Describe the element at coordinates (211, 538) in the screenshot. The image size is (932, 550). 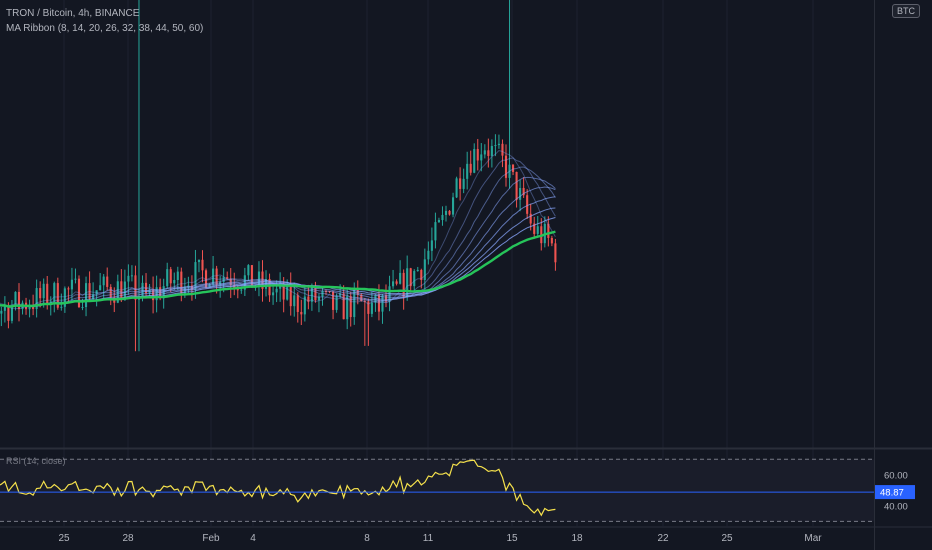
I see `time-tick-label: Feb` at that location.